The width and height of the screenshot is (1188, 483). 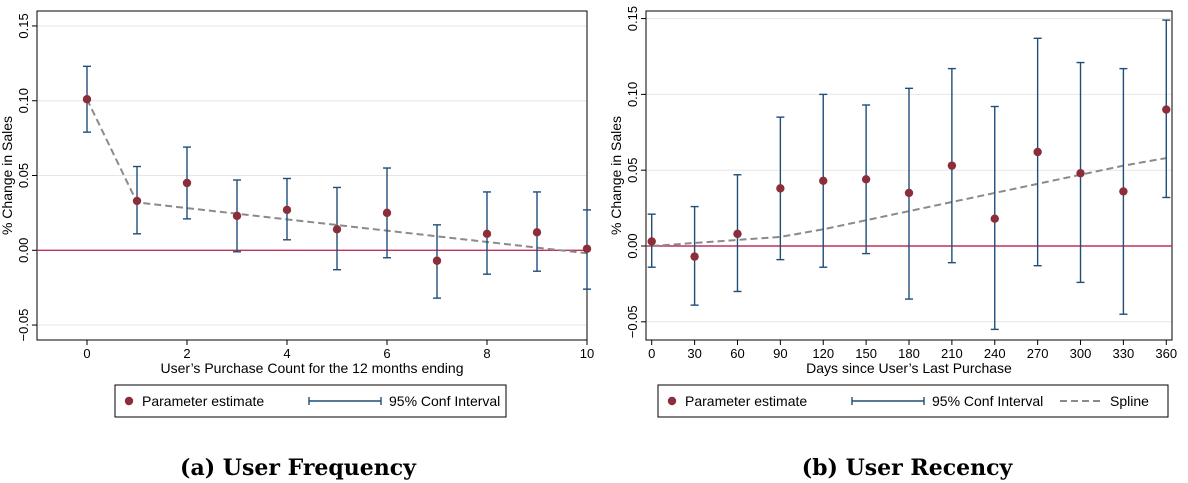 I want to click on x-tick-label: 240, so click(x=995, y=353).